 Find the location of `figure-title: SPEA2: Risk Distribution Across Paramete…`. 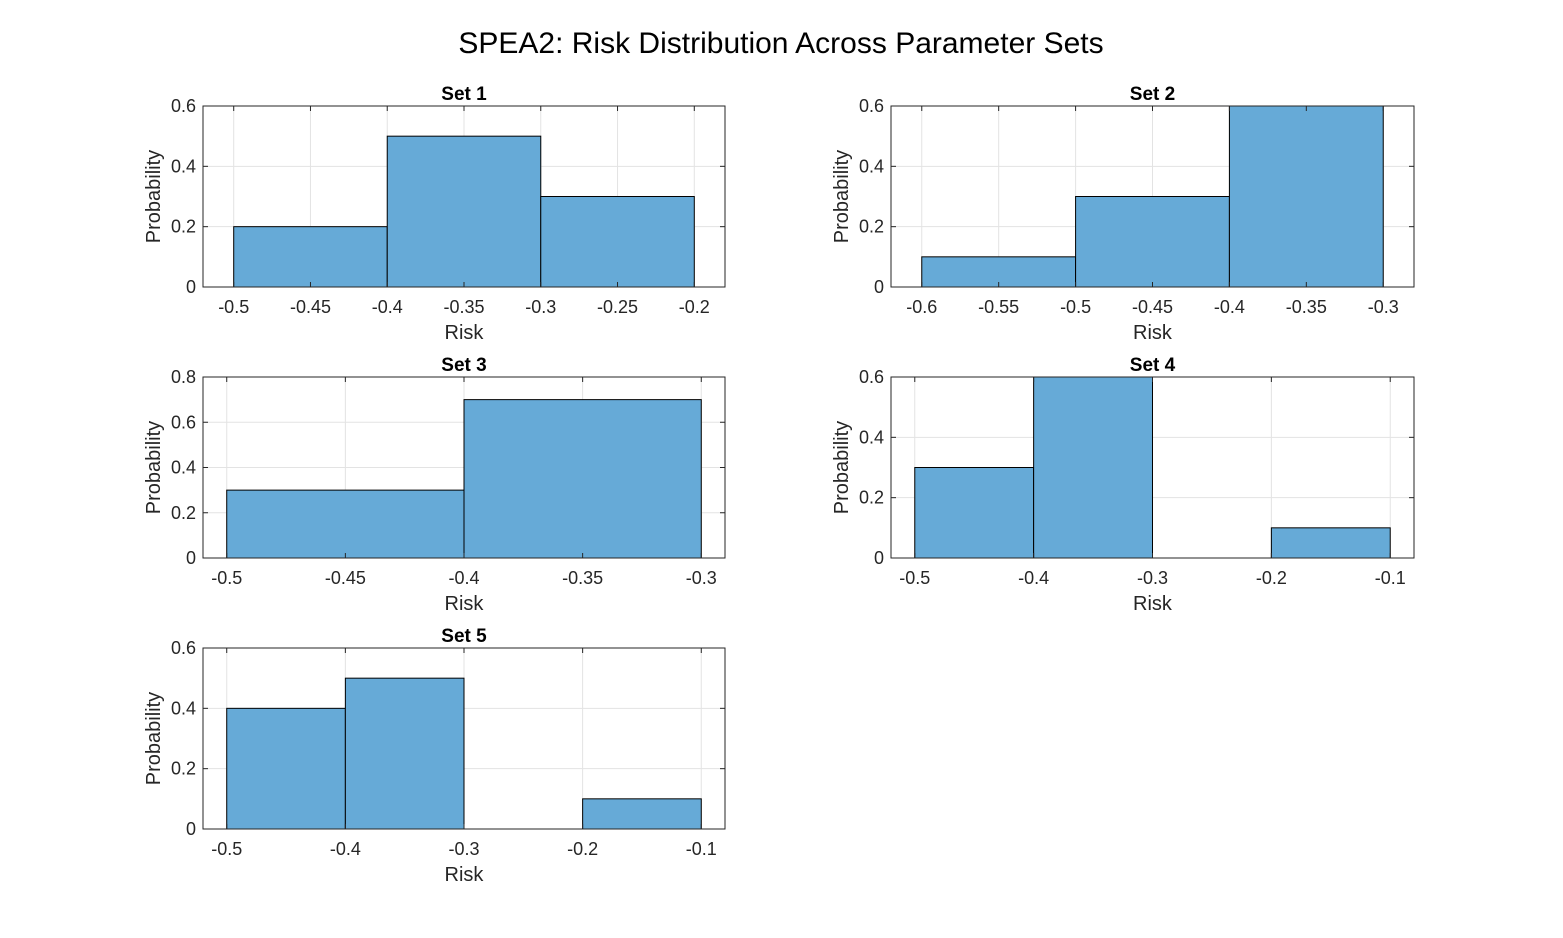

figure-title: SPEA2: Risk Distribution Across Paramete… is located at coordinates (780, 43).